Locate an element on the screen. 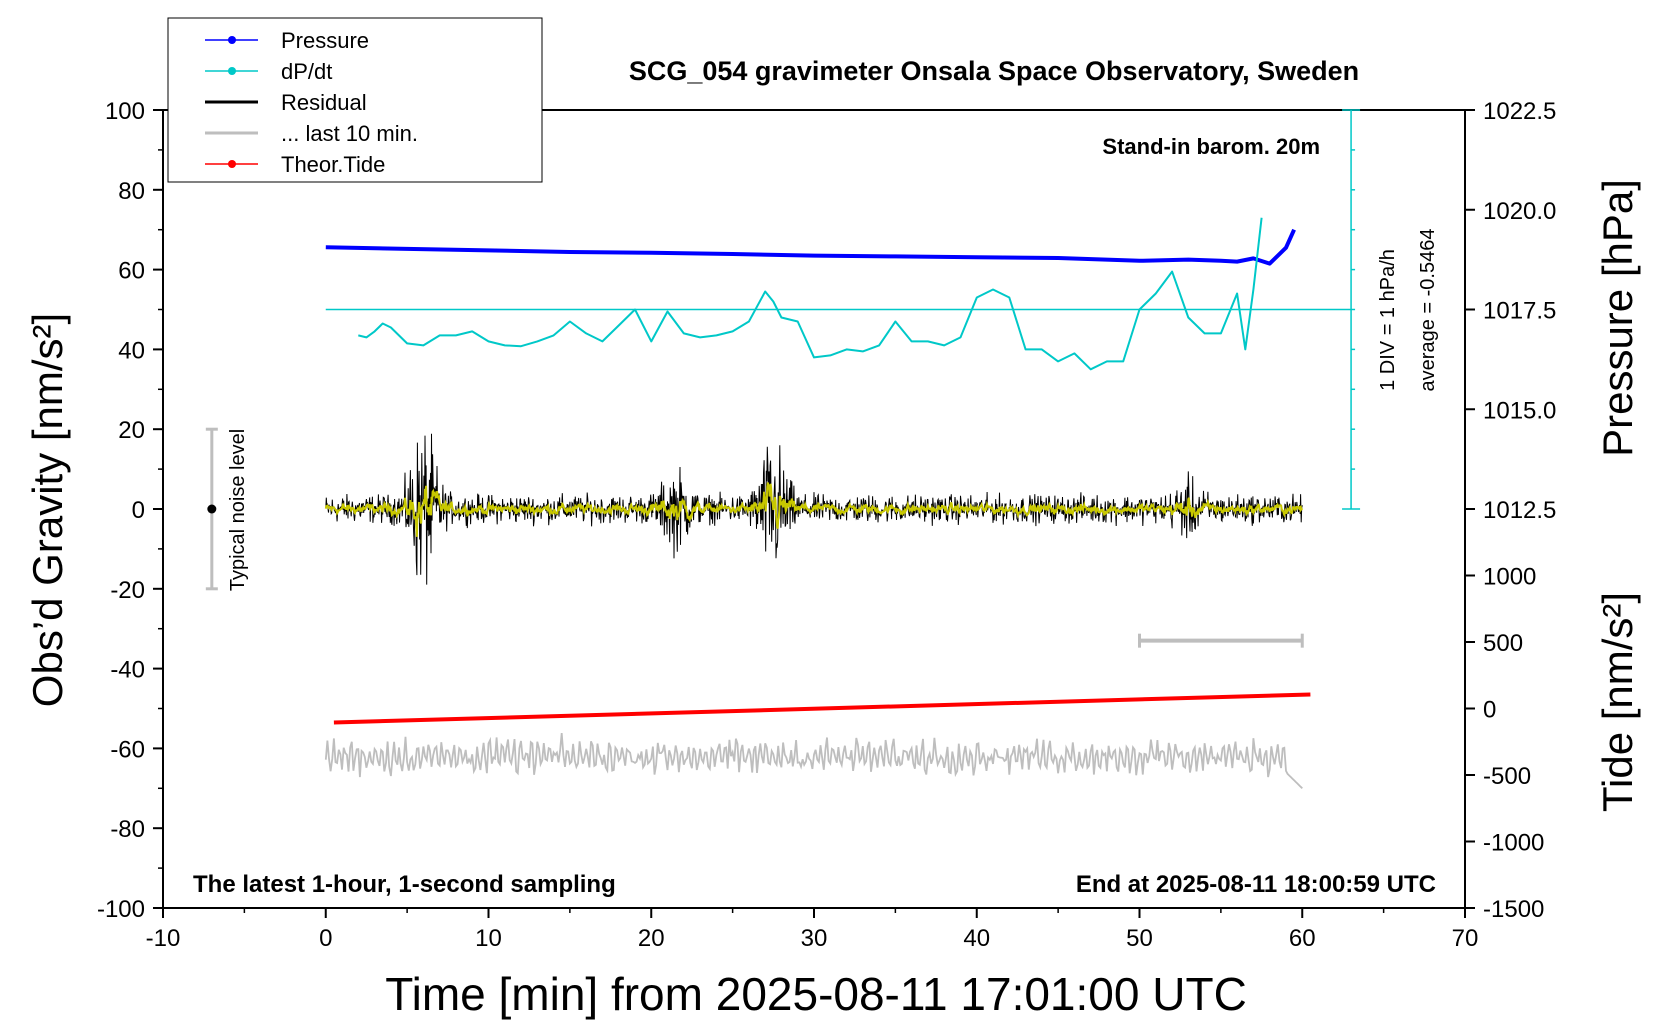  pressure-tick-label: 1017.5 is located at coordinates (1519, 311).